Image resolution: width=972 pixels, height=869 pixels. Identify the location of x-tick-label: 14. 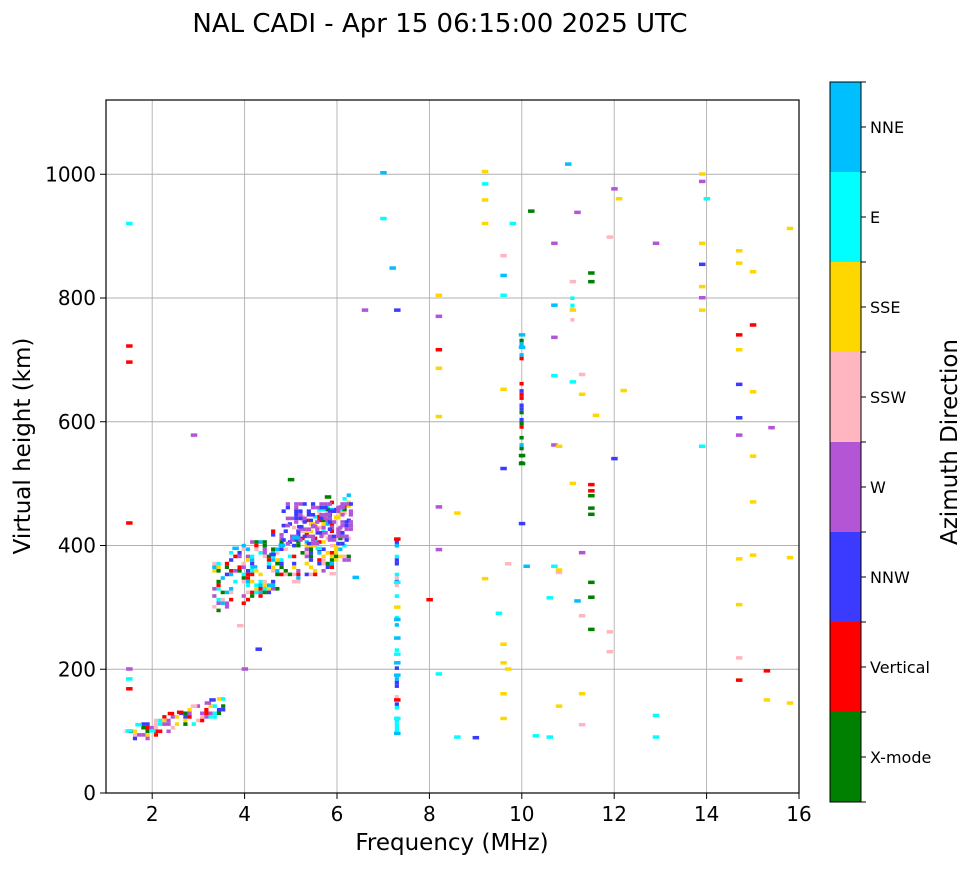
(706, 814).